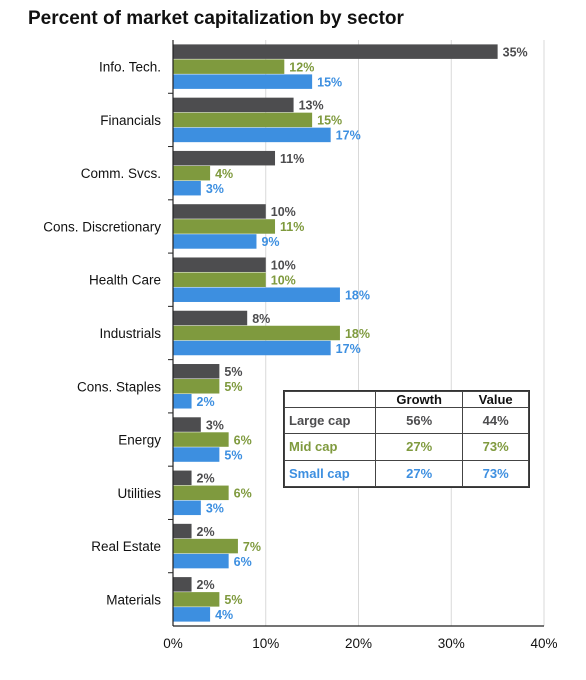  Describe the element at coordinates (543, 643) in the screenshot. I see `x-tick-label: 40%` at that location.